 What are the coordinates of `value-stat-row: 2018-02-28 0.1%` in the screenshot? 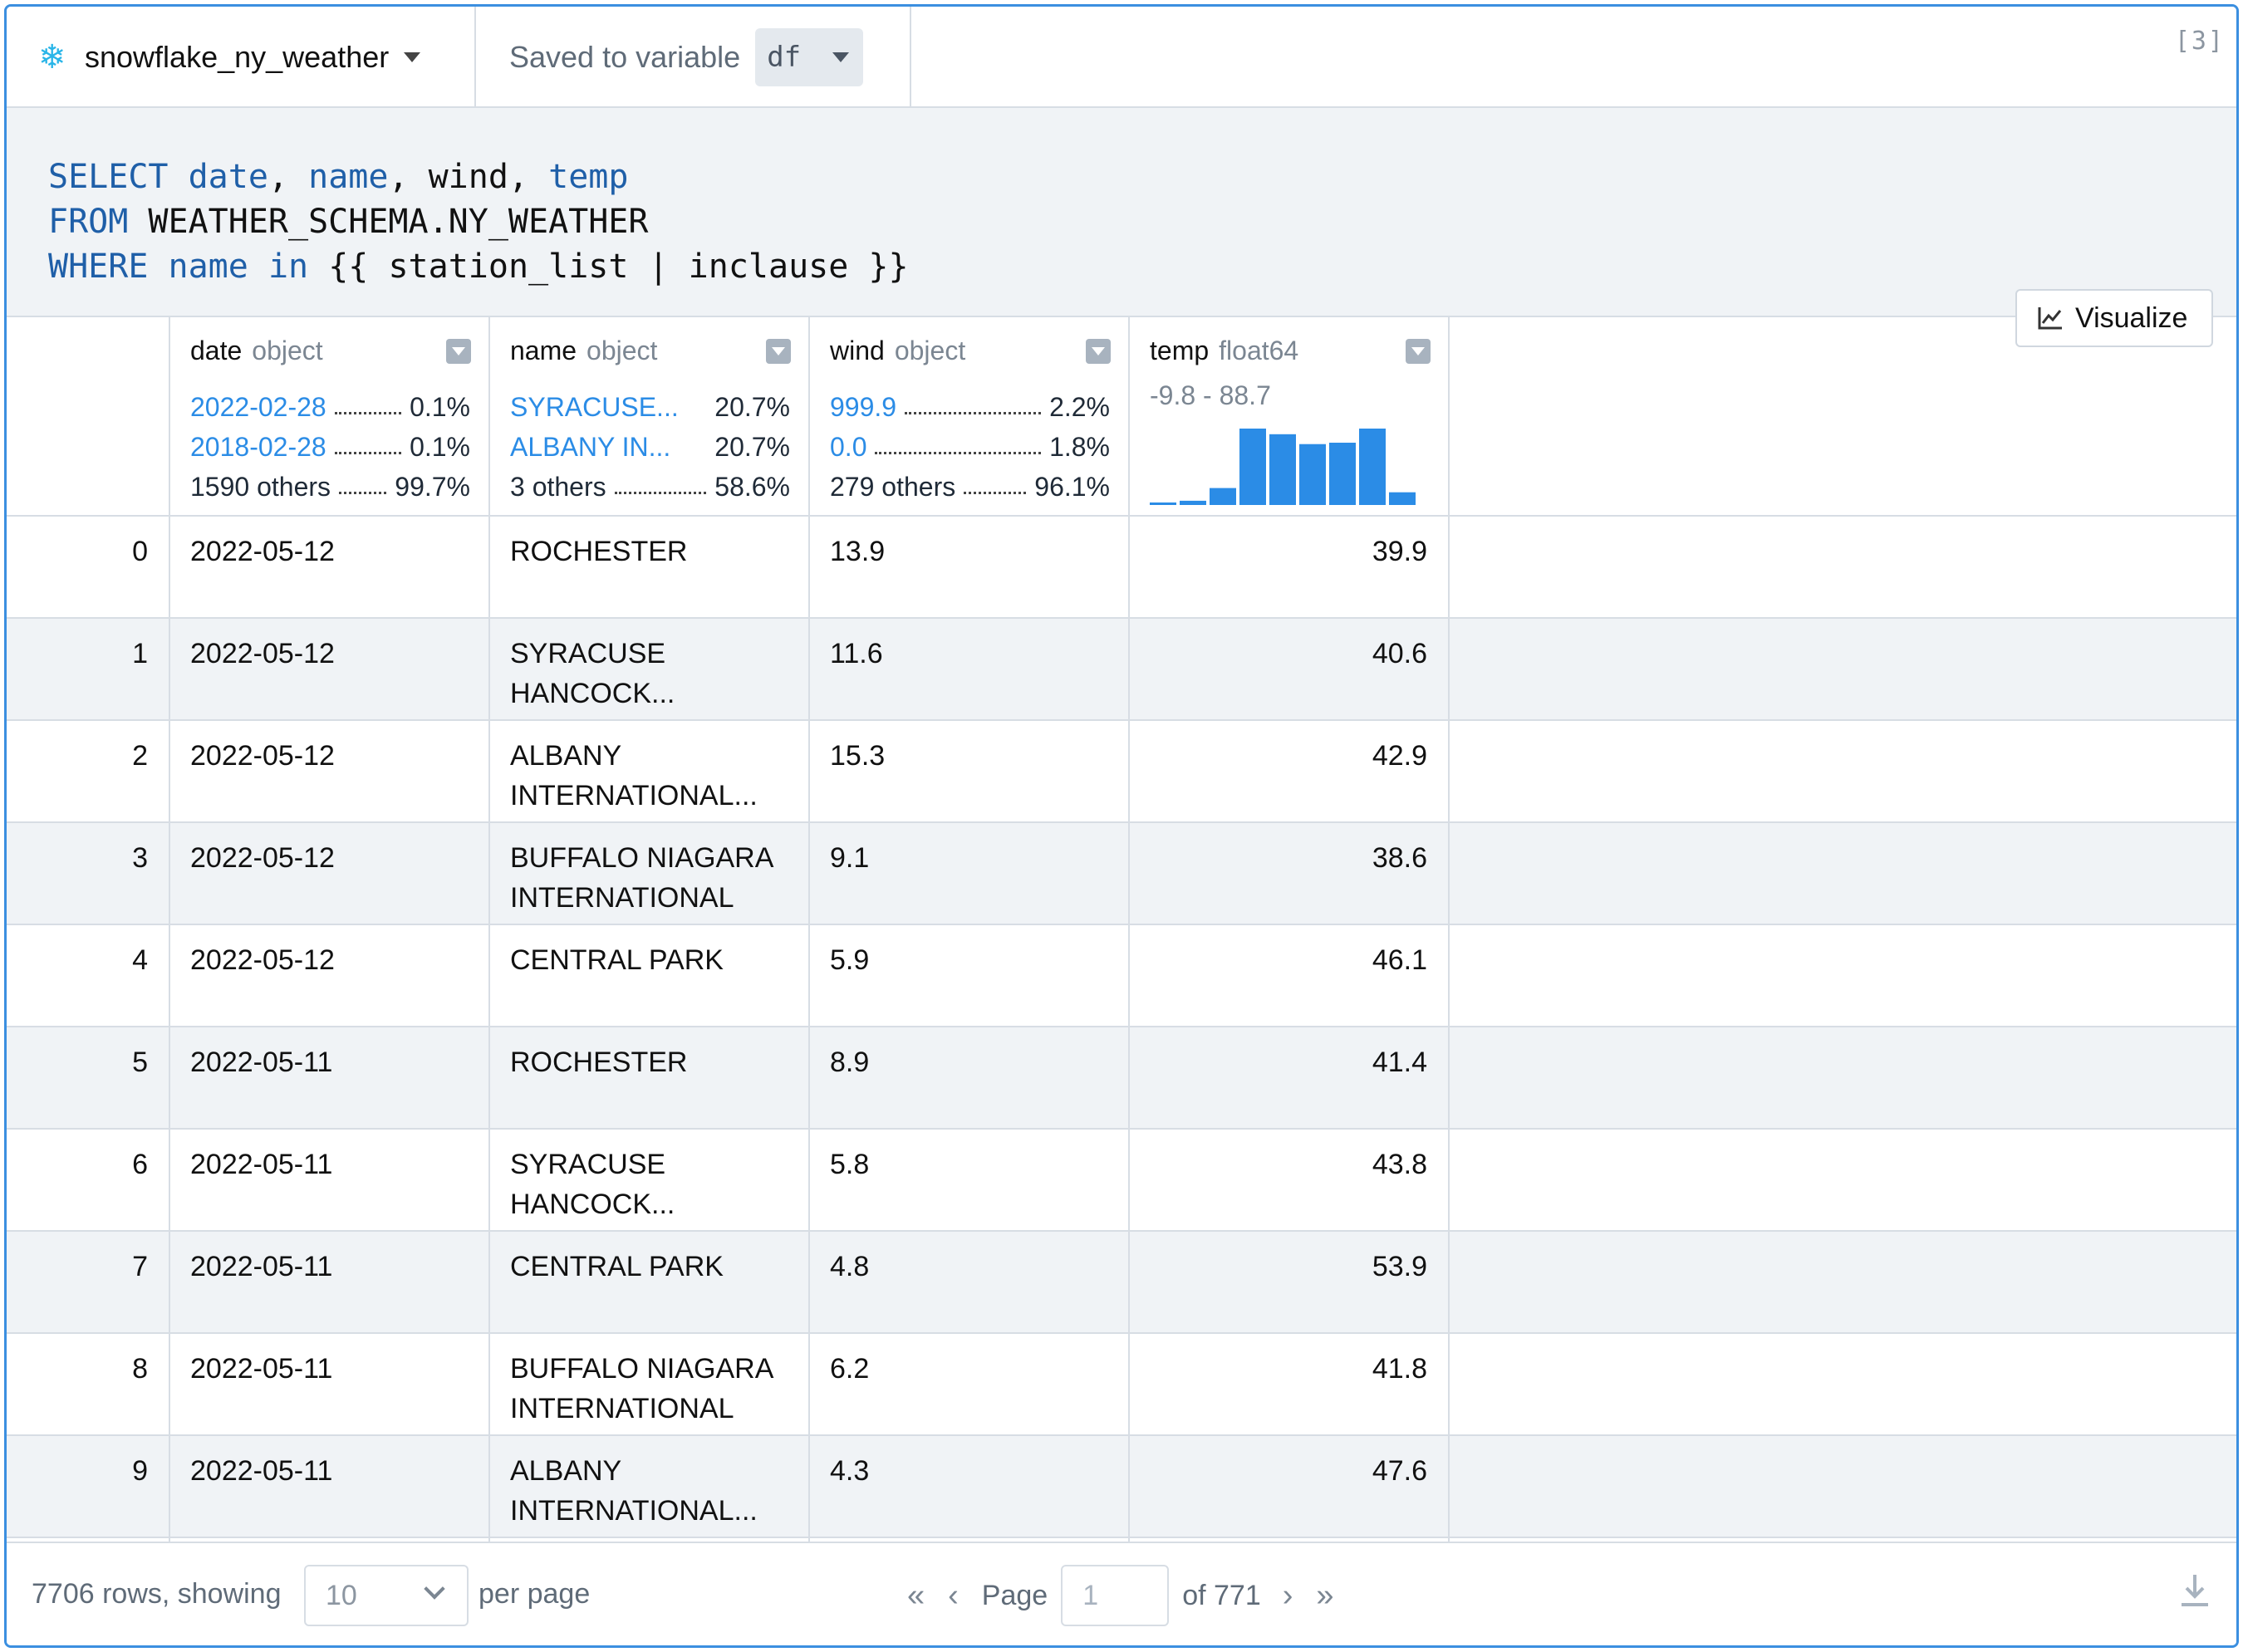 It's located at (330, 446).